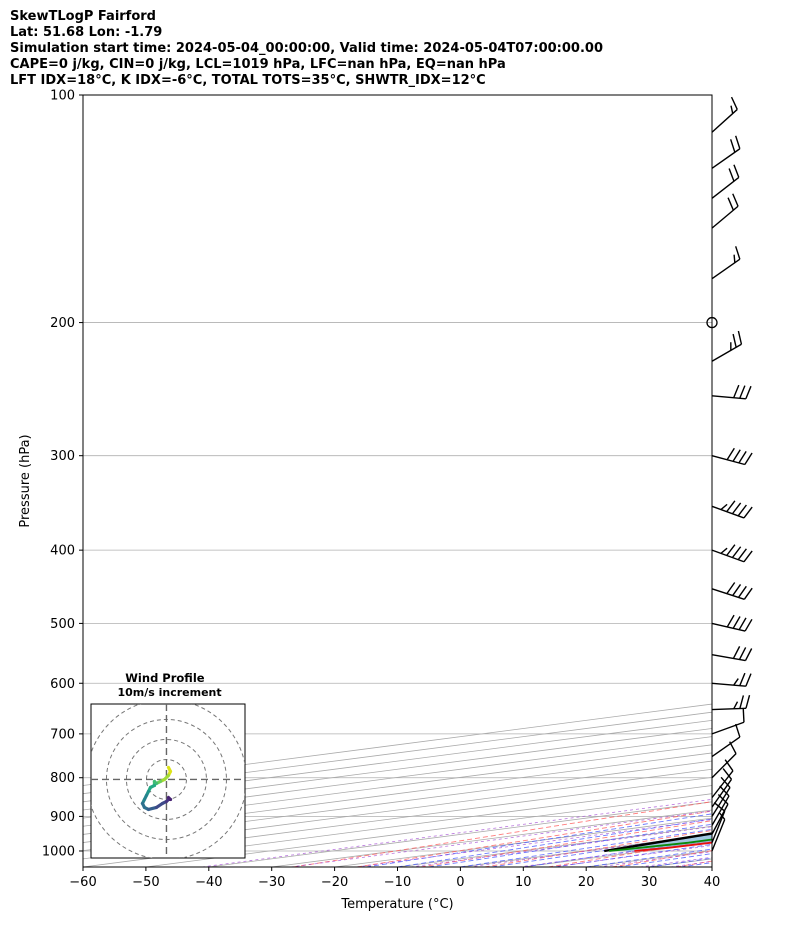 Image resolution: width=794 pixels, height=937 pixels. What do you see at coordinates (62, 323) in the screenshot?
I see `y-tick-label: 200` at bounding box center [62, 323].